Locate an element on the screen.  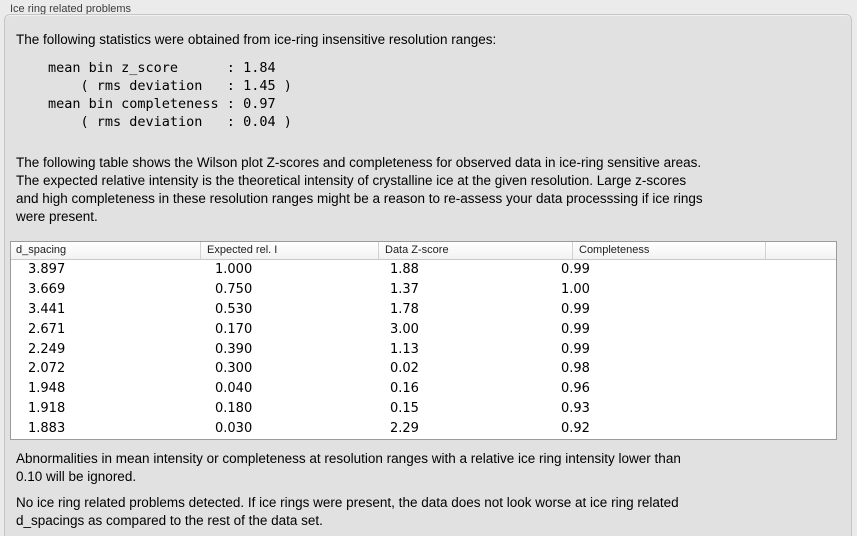
table-cell: 0.98 is located at coordinates (575, 369).